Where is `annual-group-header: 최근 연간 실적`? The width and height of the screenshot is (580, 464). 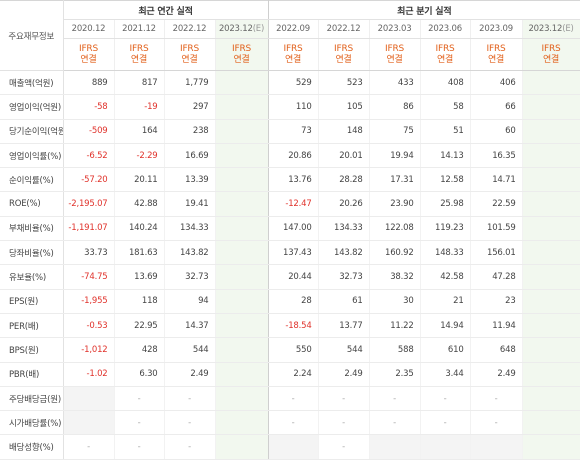
annual-group-header: 최근 연간 실적 is located at coordinates (166, 10).